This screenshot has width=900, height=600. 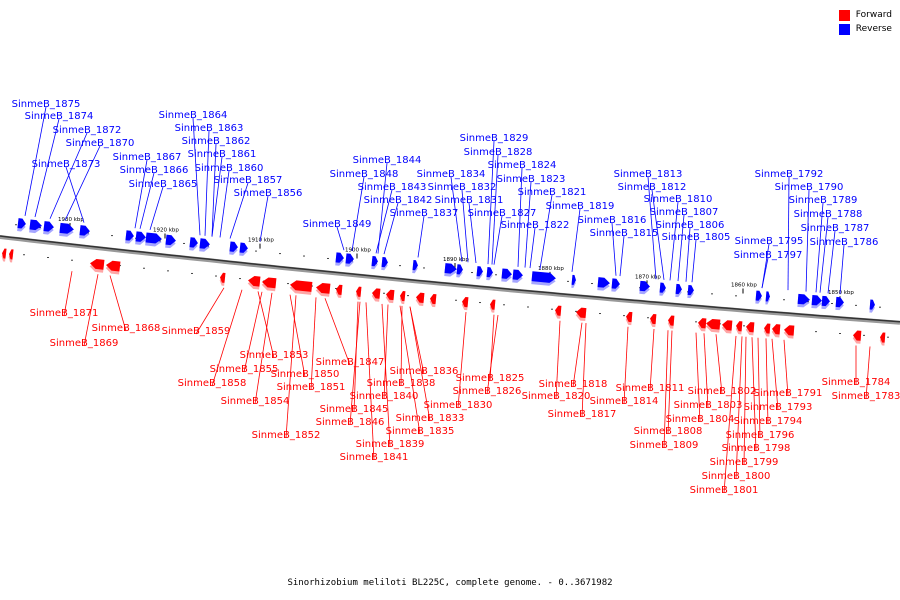 What do you see at coordinates (487, 391) in the screenshot?
I see `gene-label: SinmeB_1826` at bounding box center [487, 391].